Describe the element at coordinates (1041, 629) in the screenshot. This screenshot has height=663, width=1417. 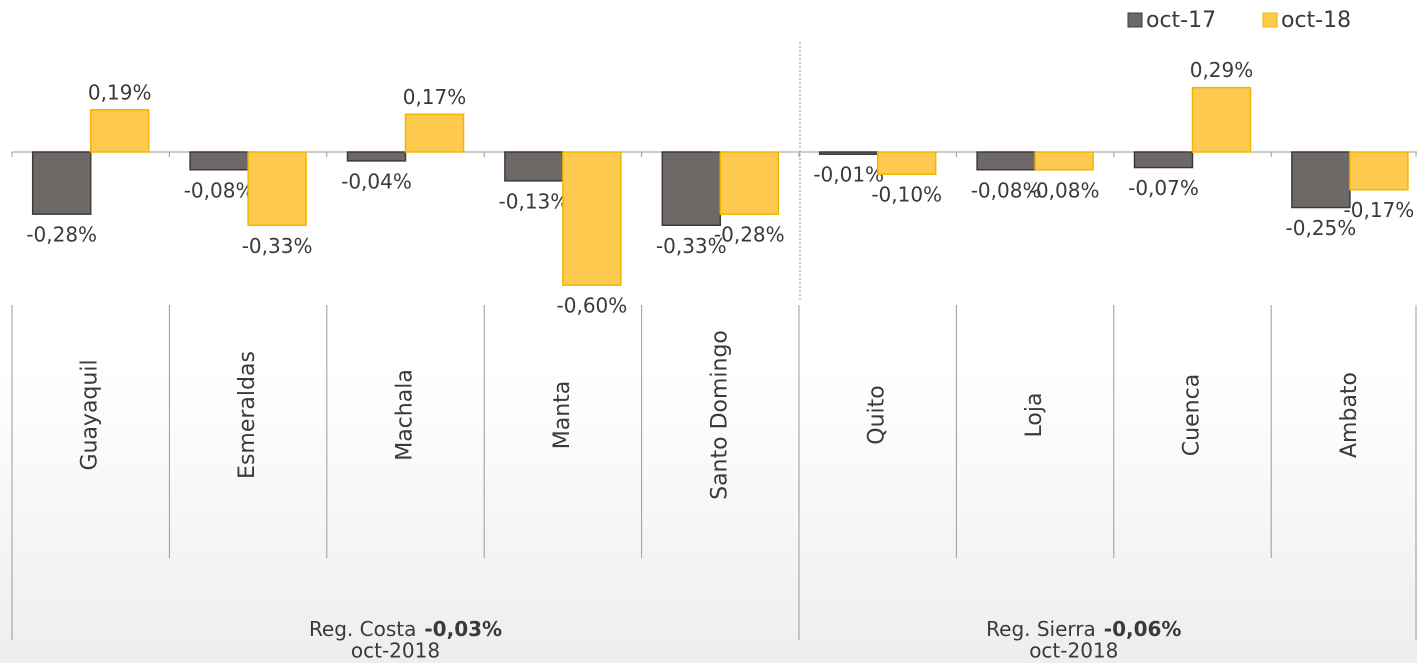
I see `group-name: Reg. Sierra` at that location.